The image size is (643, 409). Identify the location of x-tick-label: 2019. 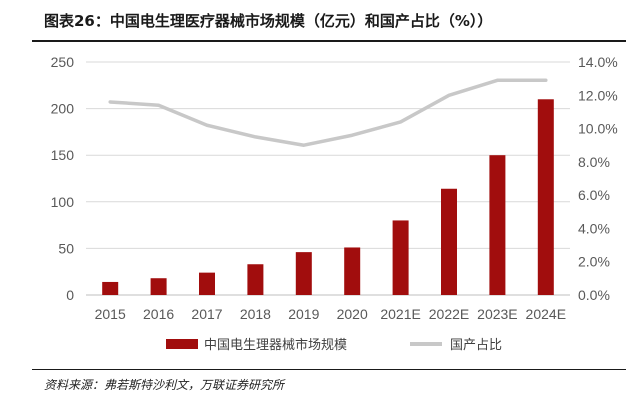
(303, 314).